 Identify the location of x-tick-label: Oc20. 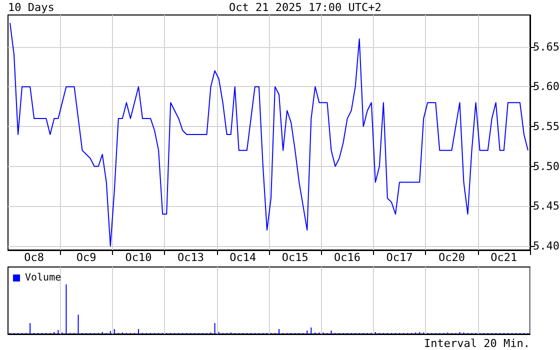
(451, 257).